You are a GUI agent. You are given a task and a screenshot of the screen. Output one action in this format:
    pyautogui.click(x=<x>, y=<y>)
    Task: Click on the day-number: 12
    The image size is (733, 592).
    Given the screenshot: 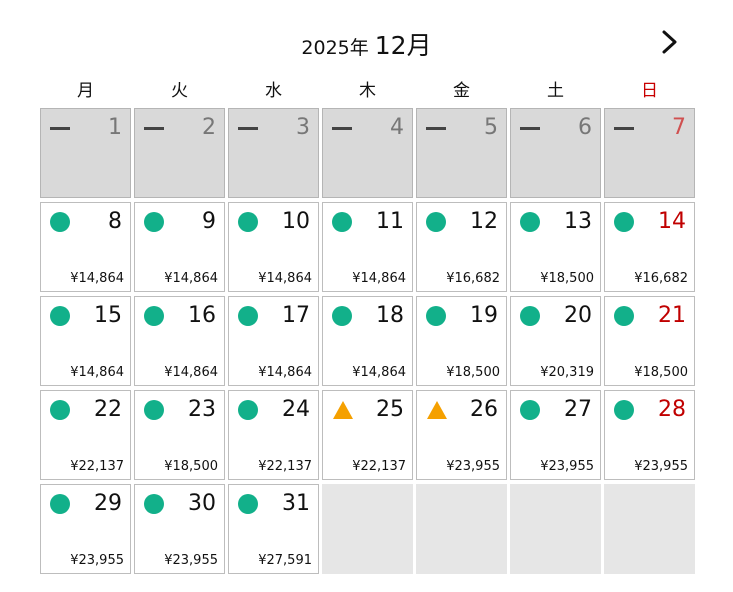 What is the action you would take?
    pyautogui.click(x=484, y=221)
    